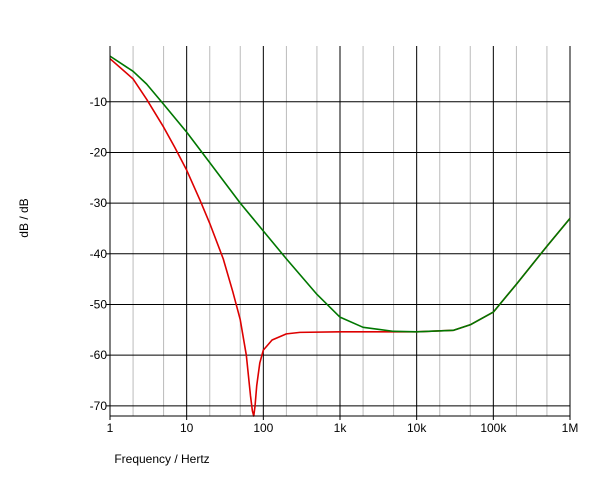 The height and width of the screenshot is (496, 606). Describe the element at coordinates (24, 217) in the screenshot. I see `y-axis-label: dB / dB` at that location.